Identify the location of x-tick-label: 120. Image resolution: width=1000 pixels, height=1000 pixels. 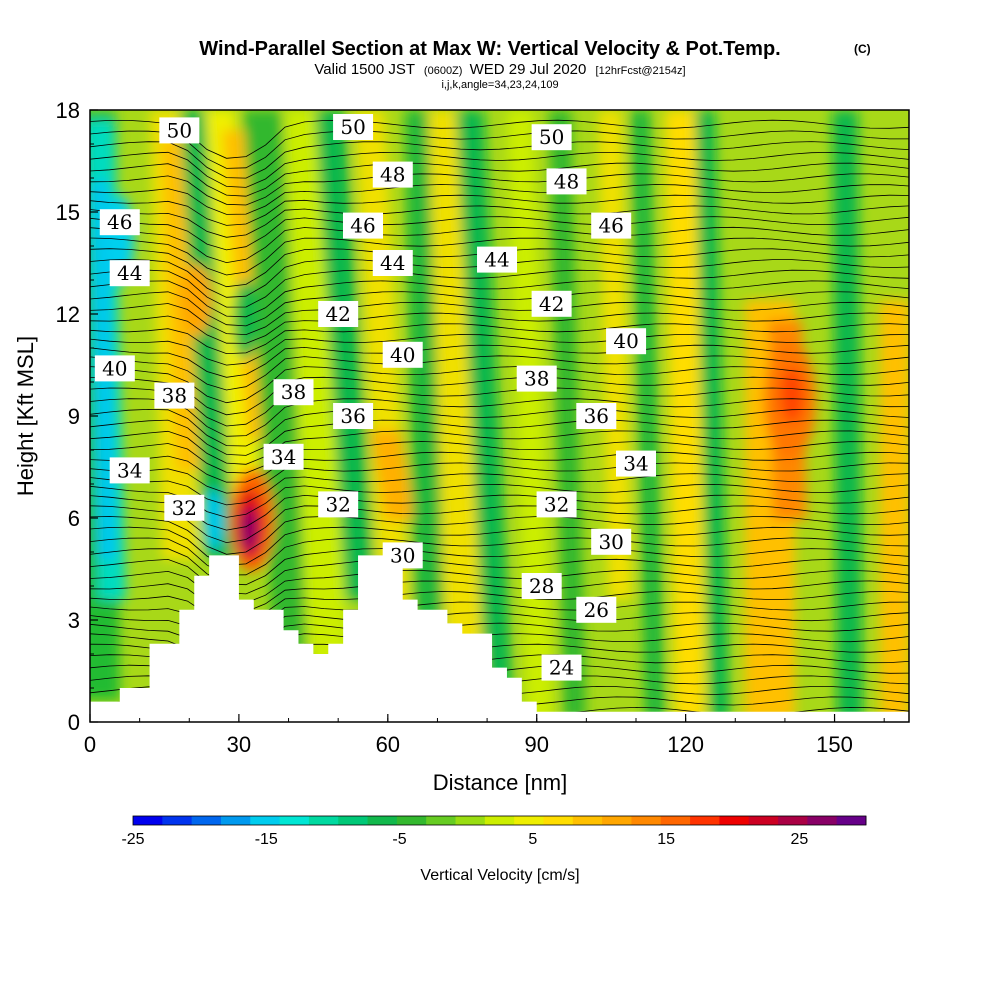
(685, 744).